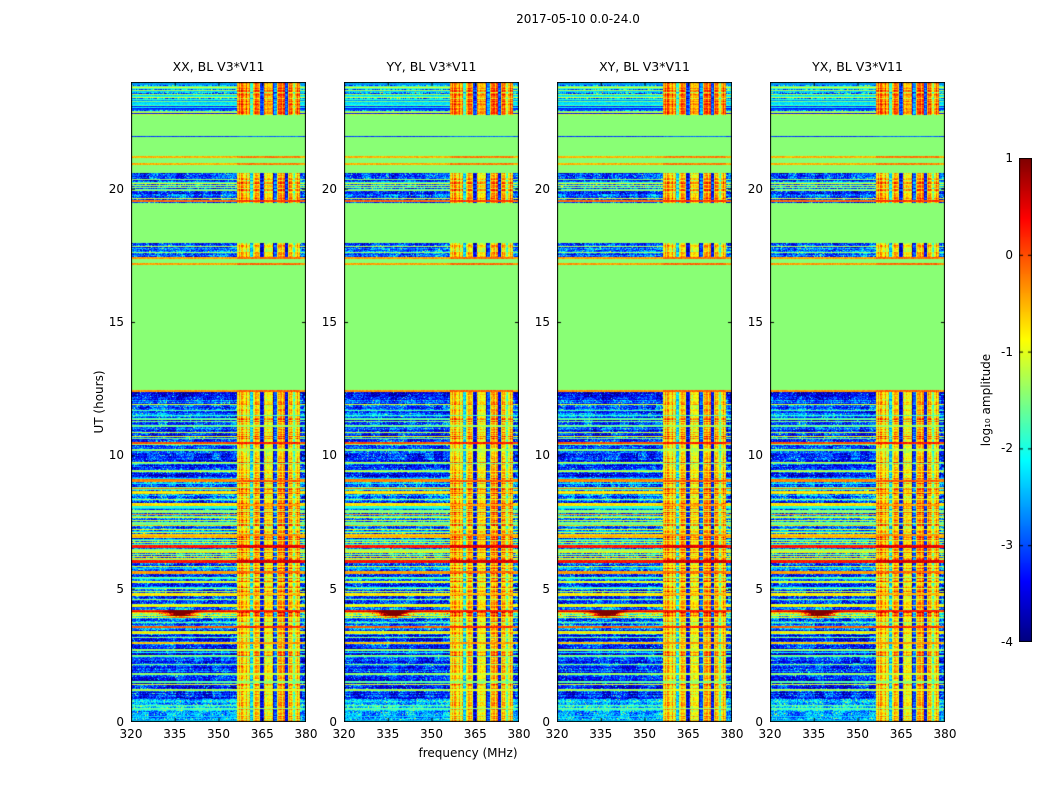 This screenshot has width=1050, height=800. What do you see at coordinates (431, 66) in the screenshot?
I see `panel-title-yy: YY, BL V3*V11` at bounding box center [431, 66].